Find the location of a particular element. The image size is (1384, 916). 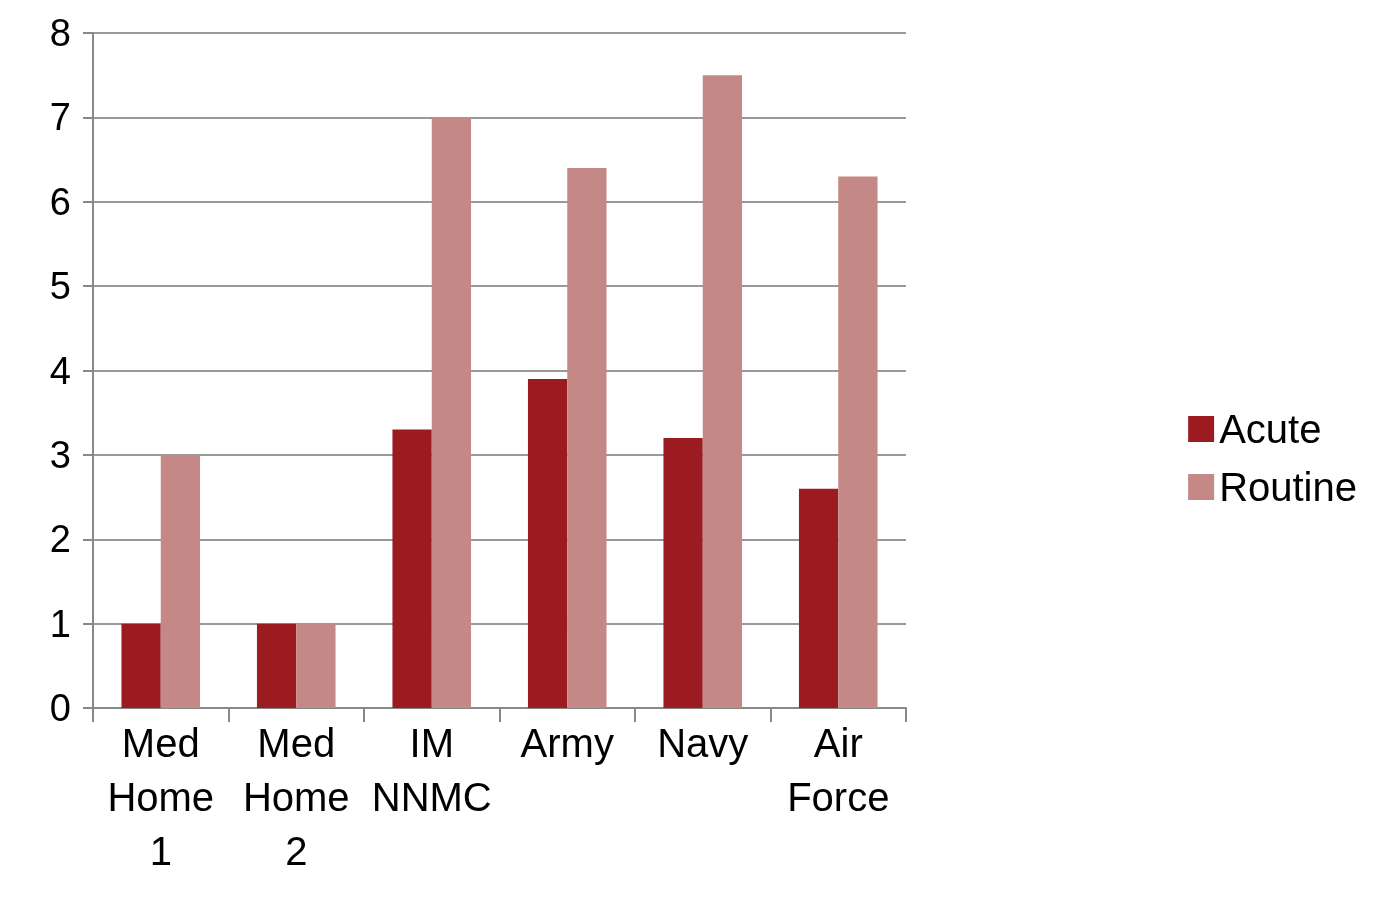

x-tick-label: Army is located at coordinates (567, 743).